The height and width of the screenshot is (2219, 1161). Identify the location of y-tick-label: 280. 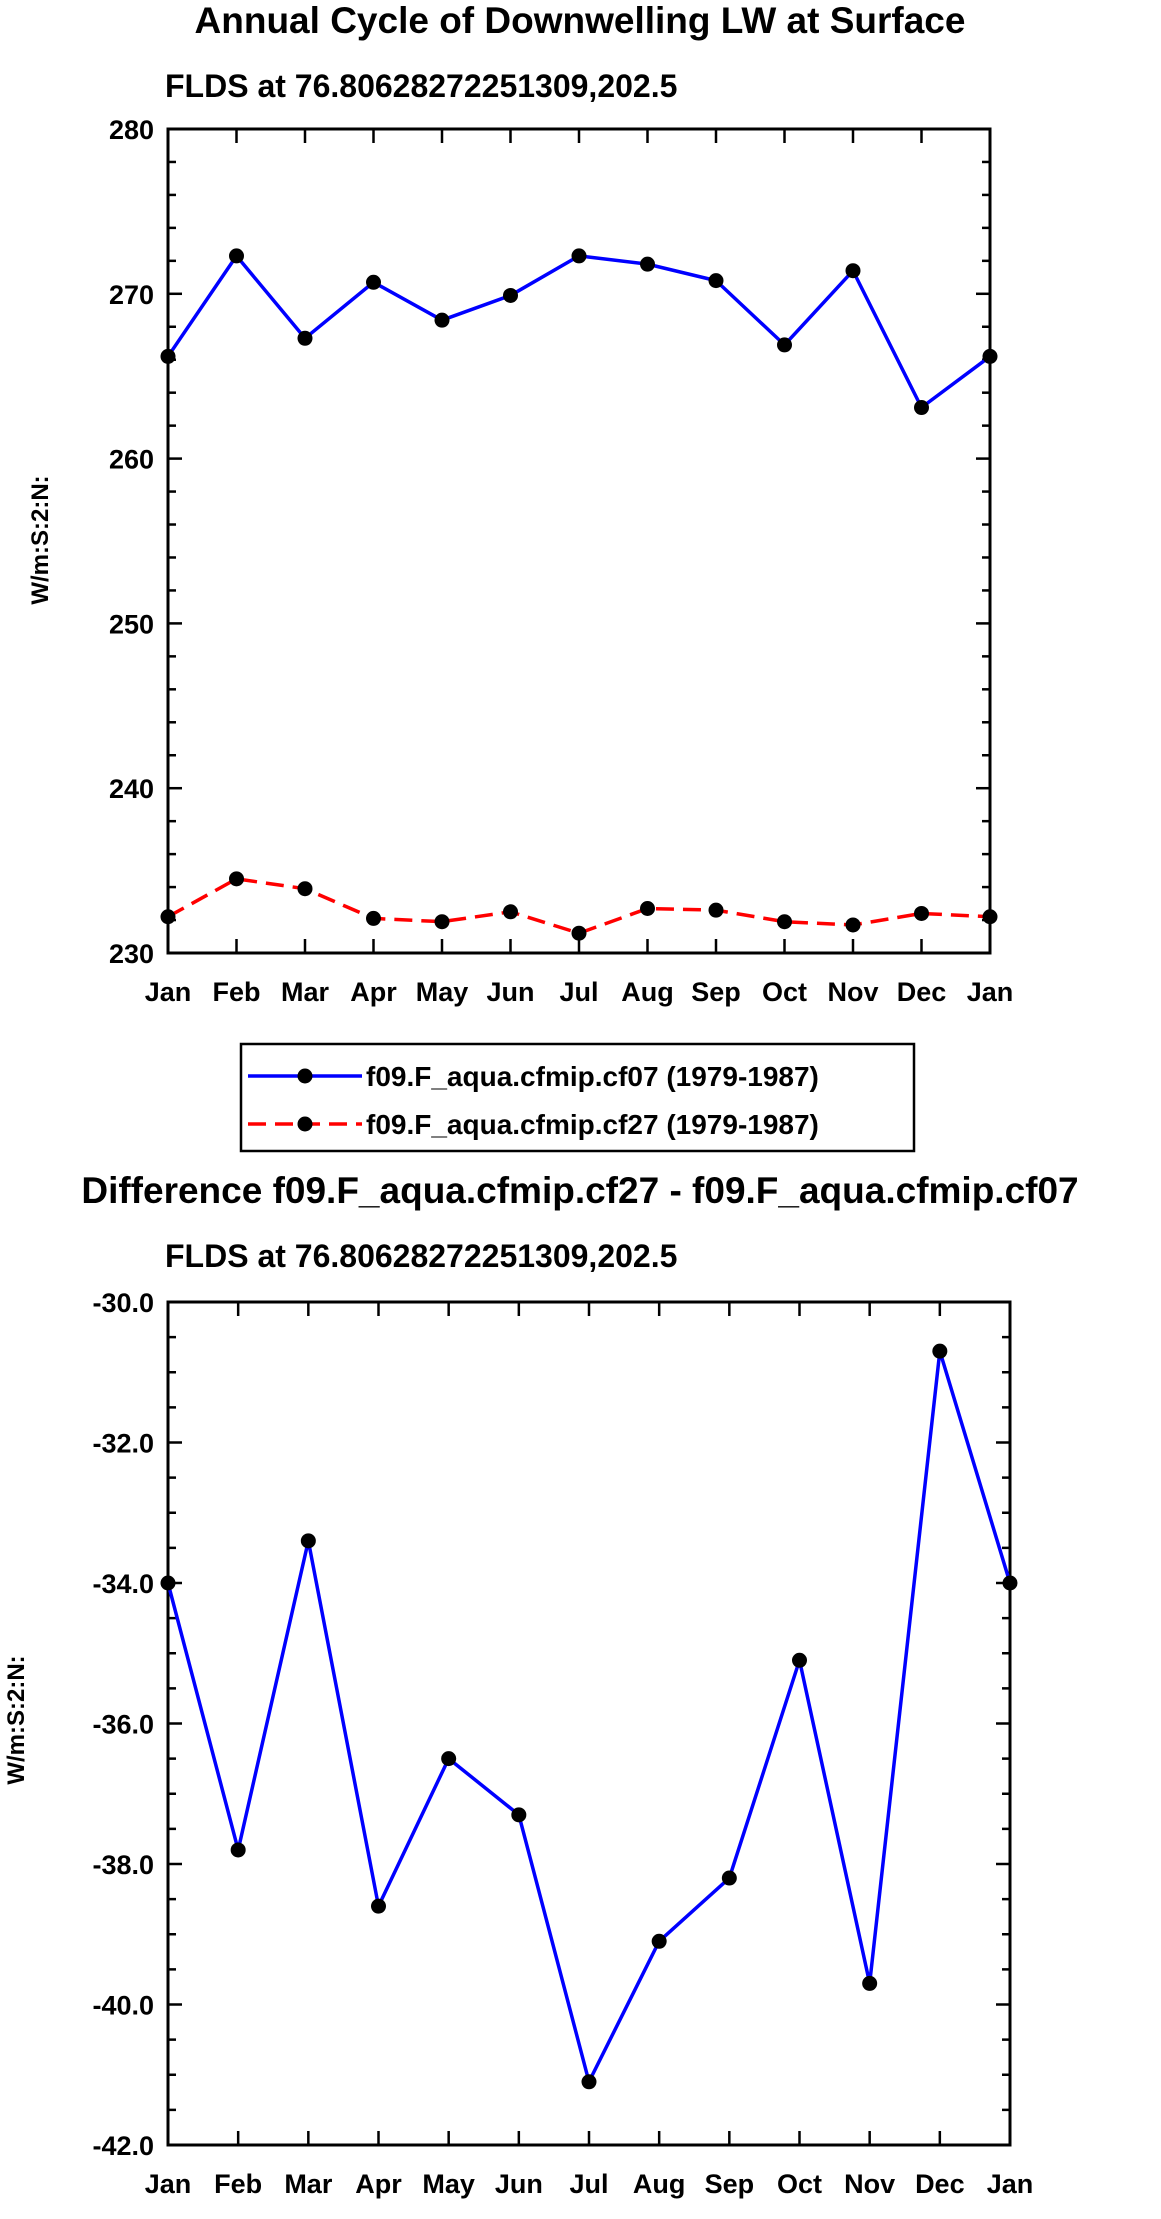
(131, 130).